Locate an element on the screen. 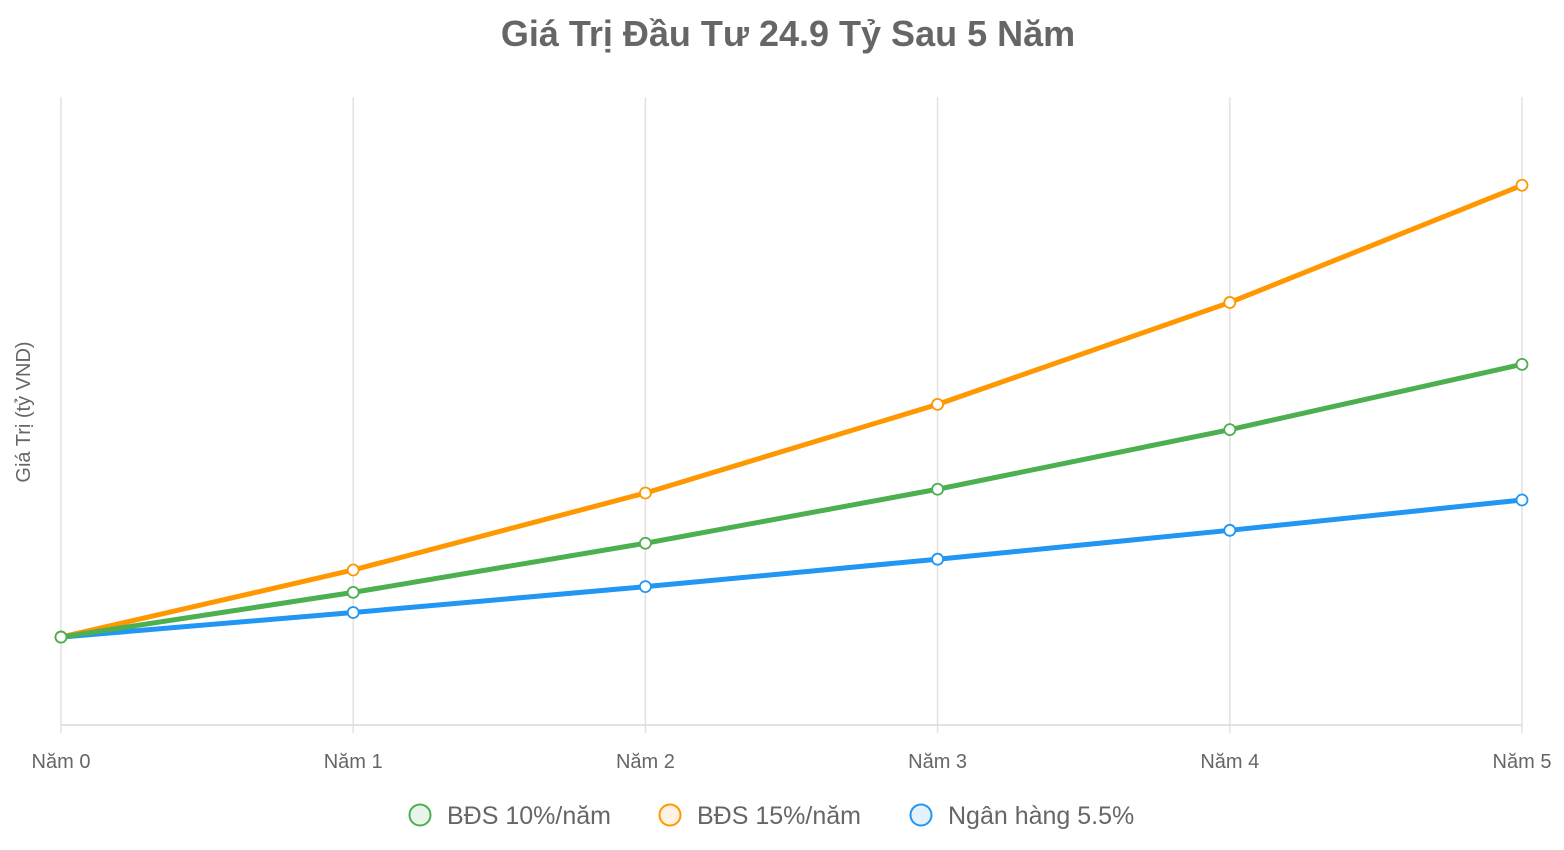  x-tick-label: Năm 3 is located at coordinates (937, 762).